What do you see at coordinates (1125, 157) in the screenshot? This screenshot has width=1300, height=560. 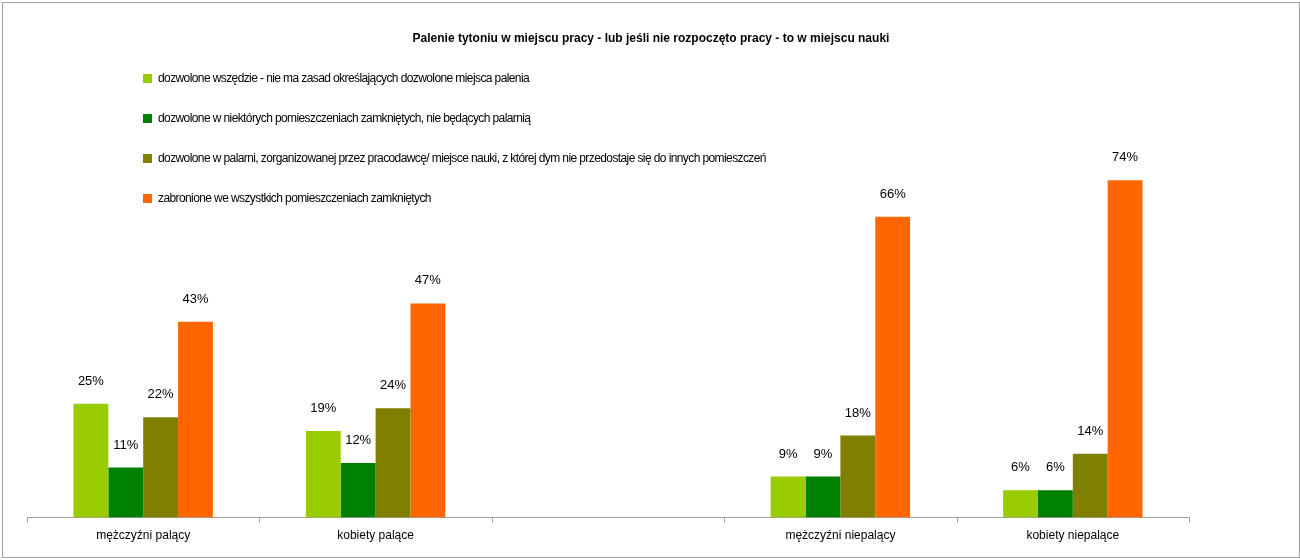 I see `data-label: 74%` at bounding box center [1125, 157].